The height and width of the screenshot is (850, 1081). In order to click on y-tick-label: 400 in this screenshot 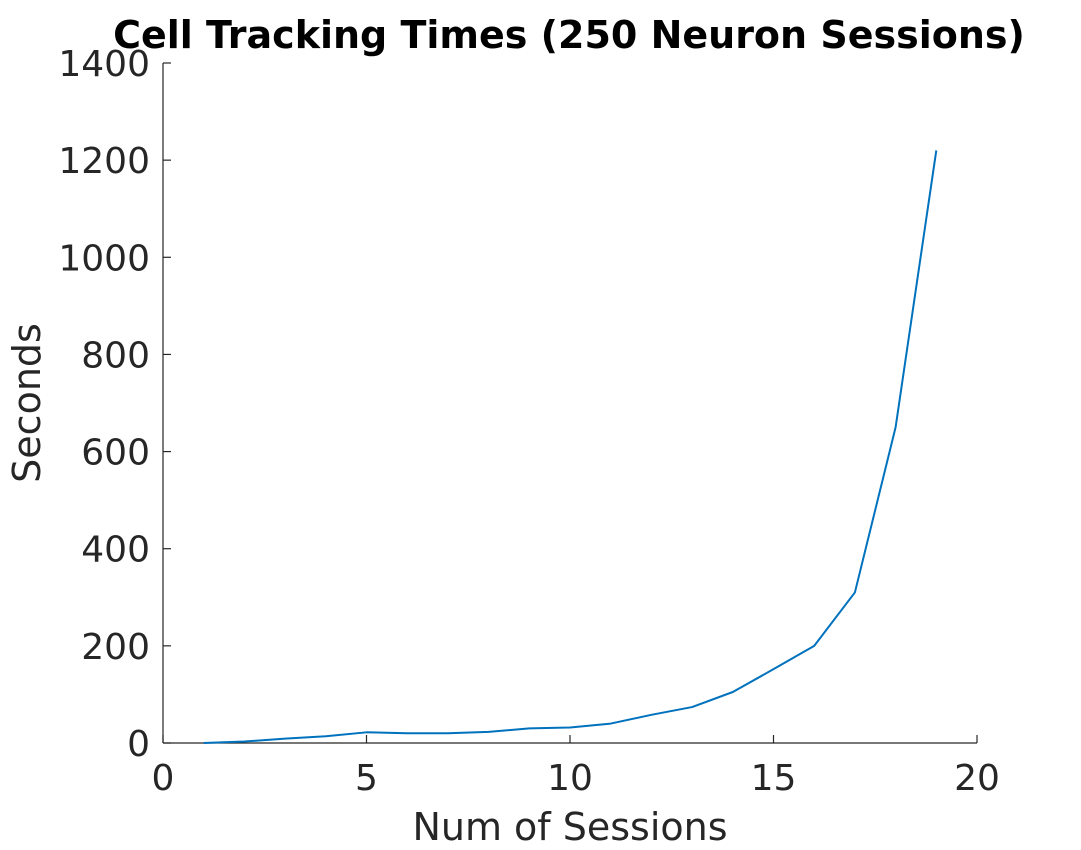, I will do `click(115, 550)`.